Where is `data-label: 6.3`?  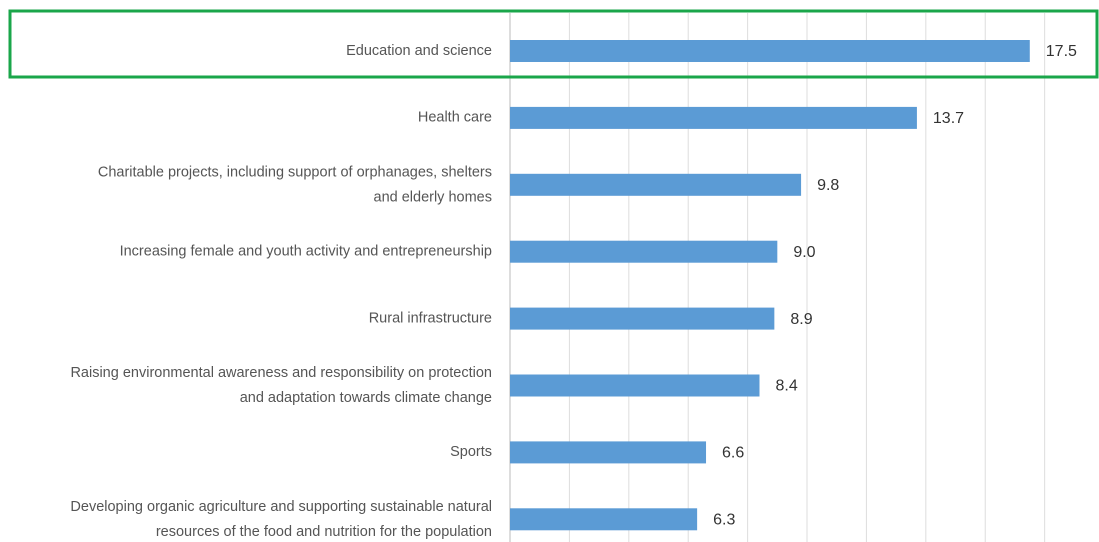 data-label: 6.3 is located at coordinates (724, 520).